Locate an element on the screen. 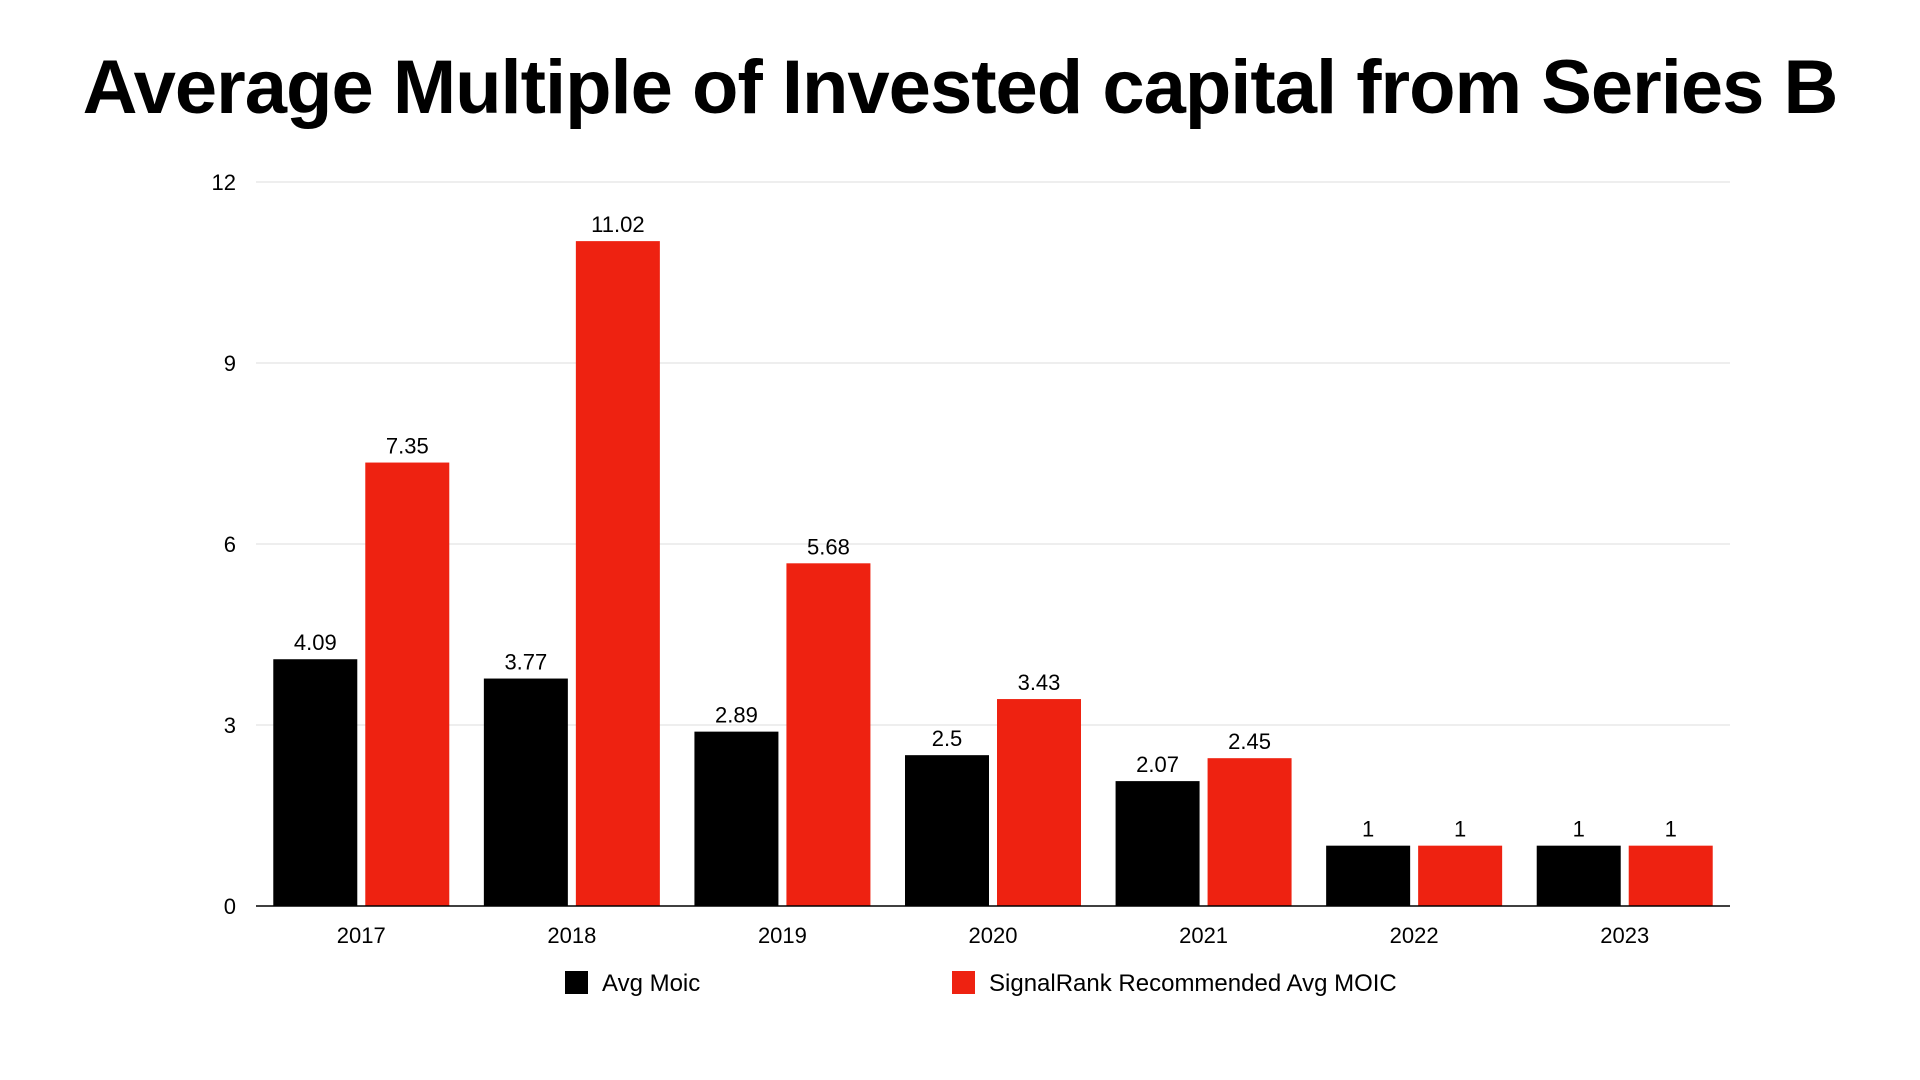 This screenshot has width=1920, height=1080. y-tick-label: 3 is located at coordinates (230, 725).